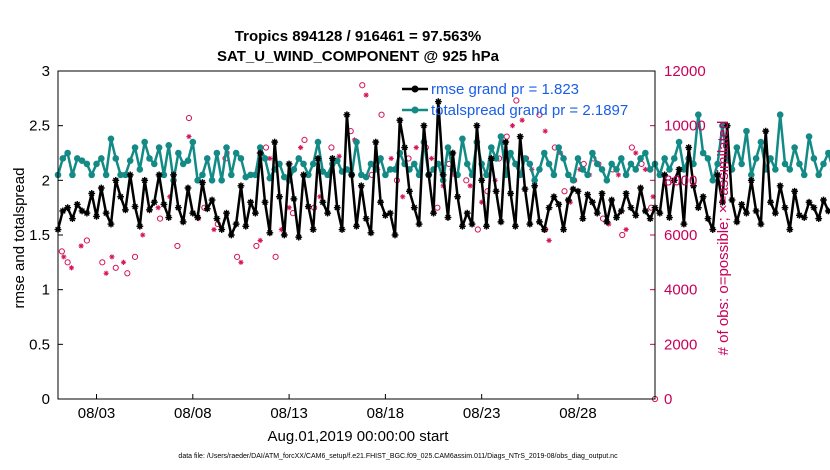 The image size is (830, 470). What do you see at coordinates (46, 180) in the screenshot?
I see `y-tick-label: 2` at bounding box center [46, 180].